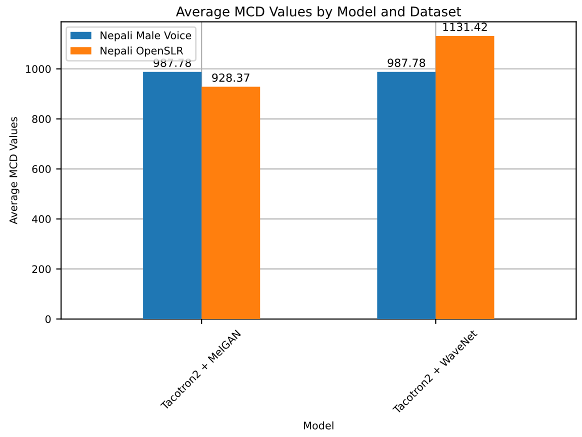  I want to click on x-axis-title: Model, so click(319, 425).